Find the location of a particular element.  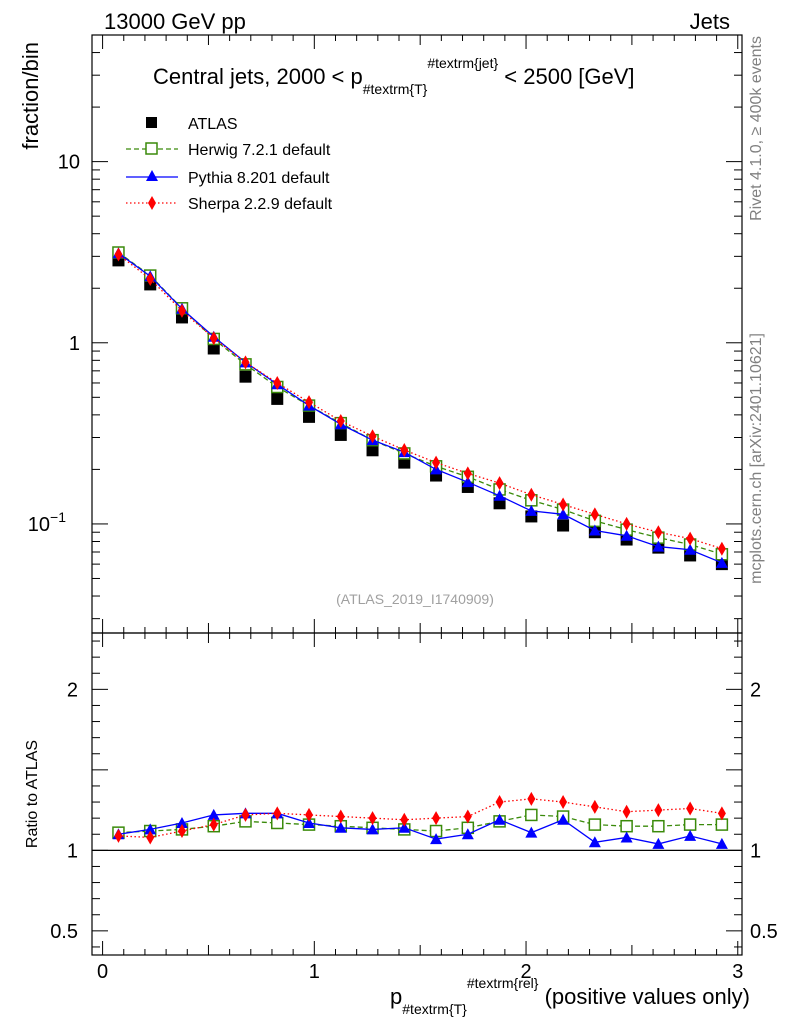

legend-marker-herwig is located at coordinates (151, 148).